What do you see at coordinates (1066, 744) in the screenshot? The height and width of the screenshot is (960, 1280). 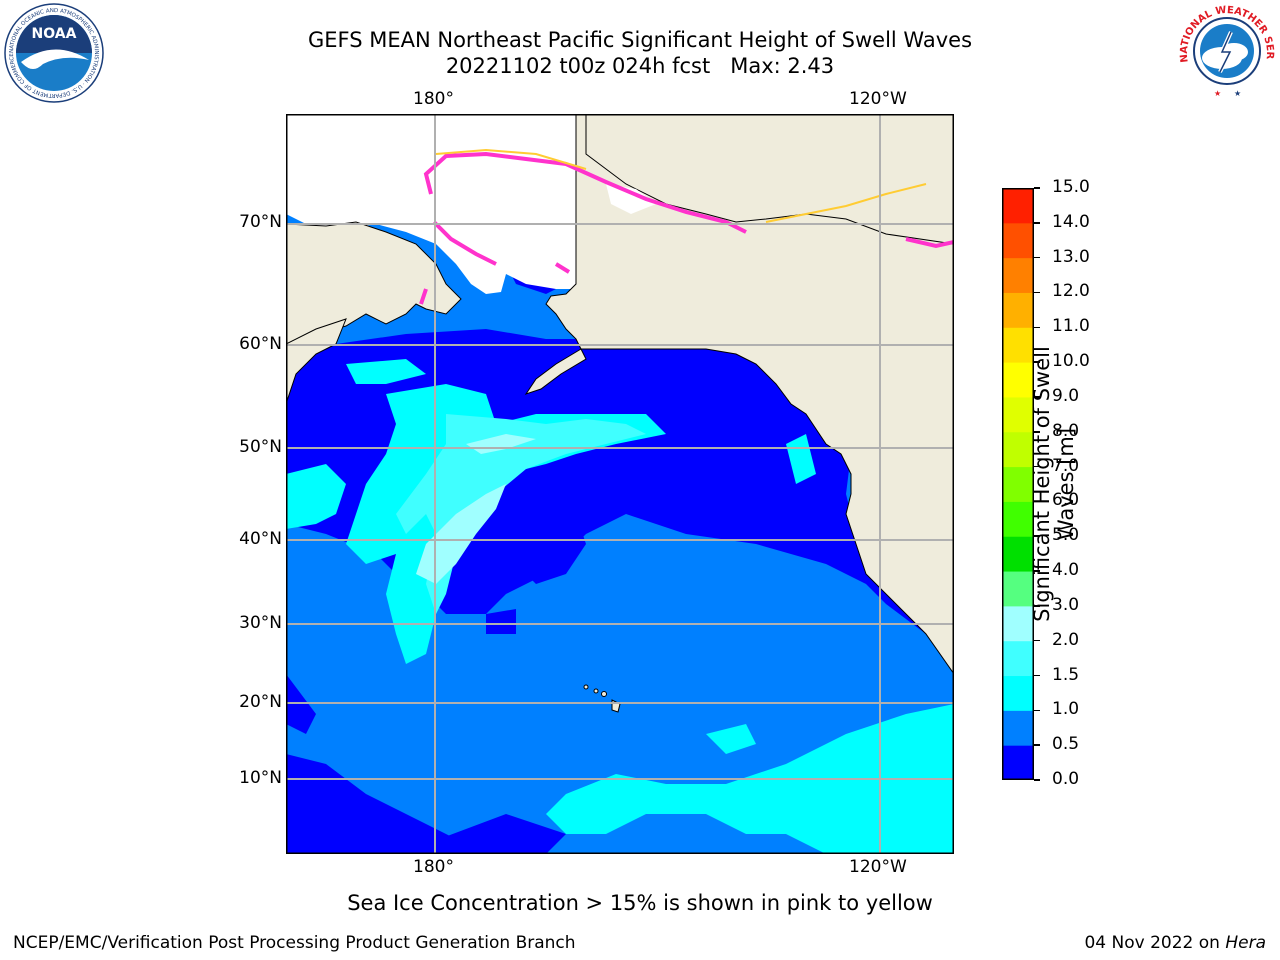 I see `colorbar-tick-label: 0.5` at bounding box center [1066, 744].